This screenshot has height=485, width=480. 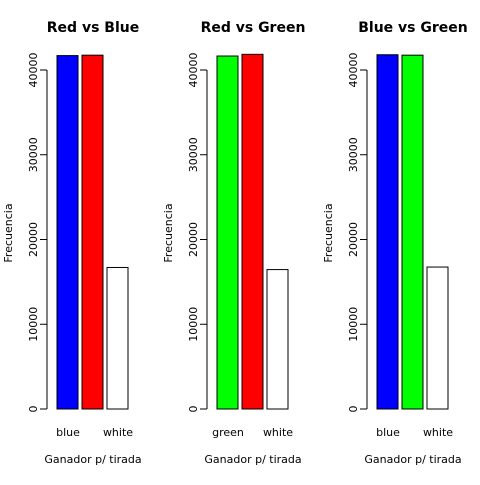 I want to click on chart-title: Red vs Green, so click(x=253, y=28).